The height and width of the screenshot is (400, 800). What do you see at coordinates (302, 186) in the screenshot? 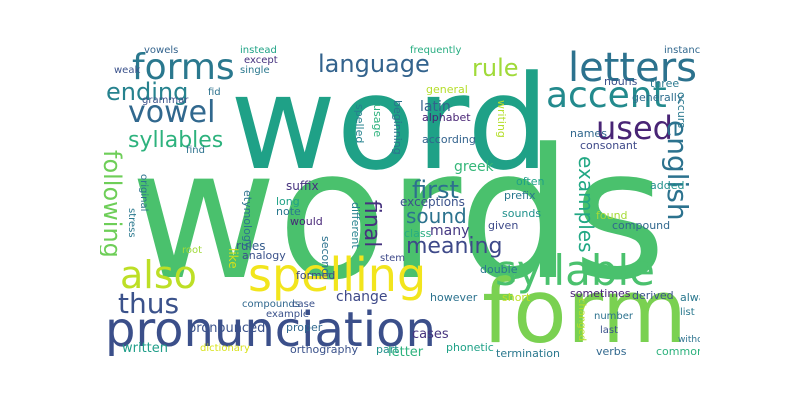
I see `cloud-word: suffix` at bounding box center [302, 186].